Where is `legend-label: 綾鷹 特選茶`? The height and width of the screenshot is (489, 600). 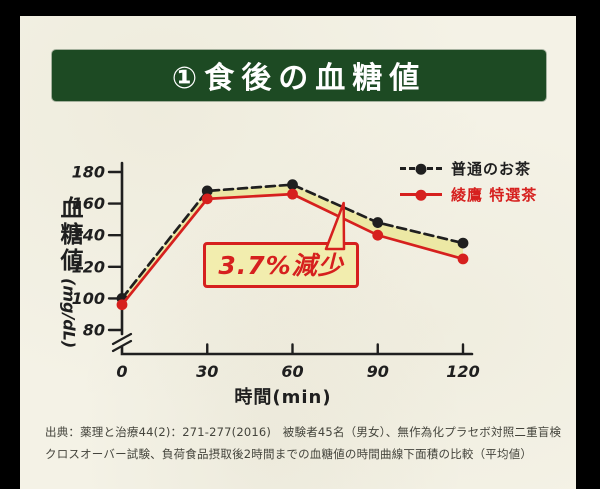
legend-label: 綾鷹 特選茶 is located at coordinates (494, 195).